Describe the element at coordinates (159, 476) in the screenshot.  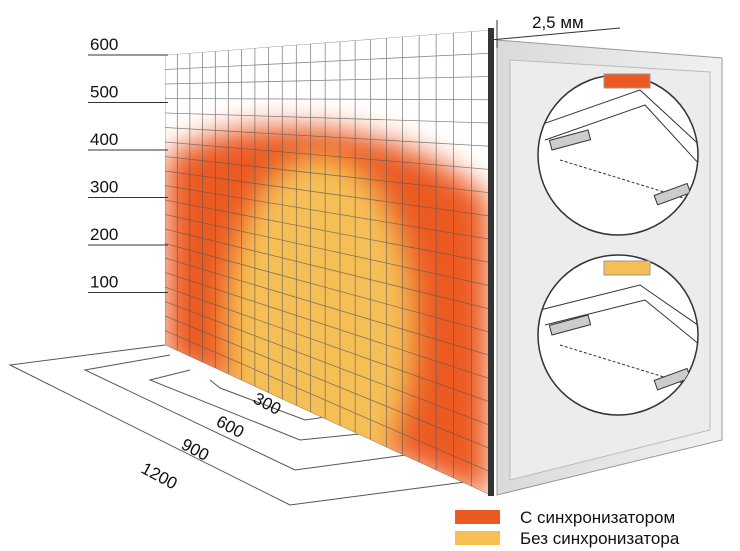
I see `depth-label: 1200` at that location.